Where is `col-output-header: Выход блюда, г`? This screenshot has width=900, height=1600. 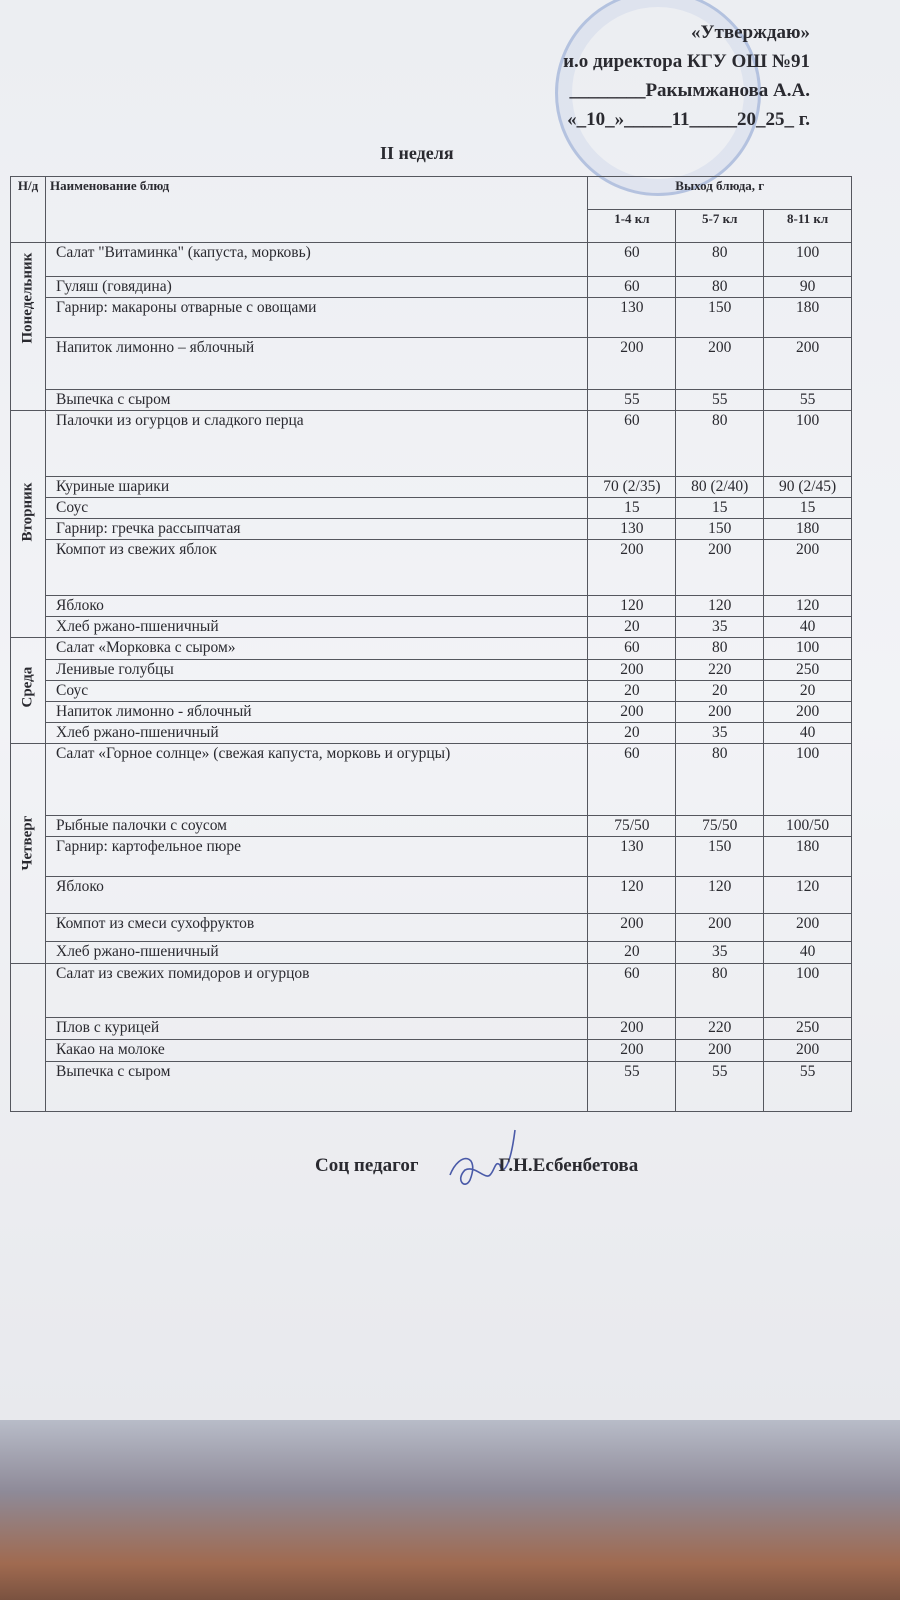
col-output-header: Выход блюда, г is located at coordinates (719, 193).